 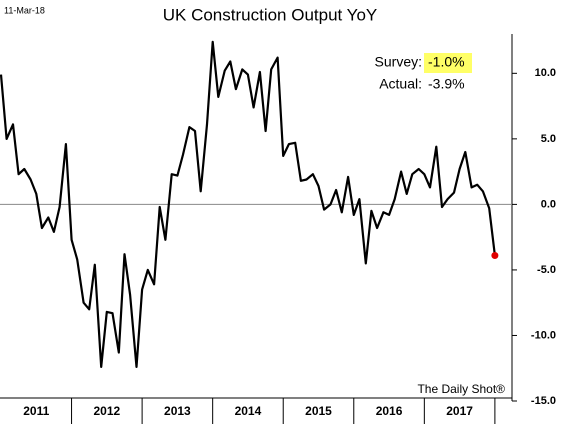 What do you see at coordinates (389, 411) in the screenshot?
I see `x-tick-label: 2016` at bounding box center [389, 411].